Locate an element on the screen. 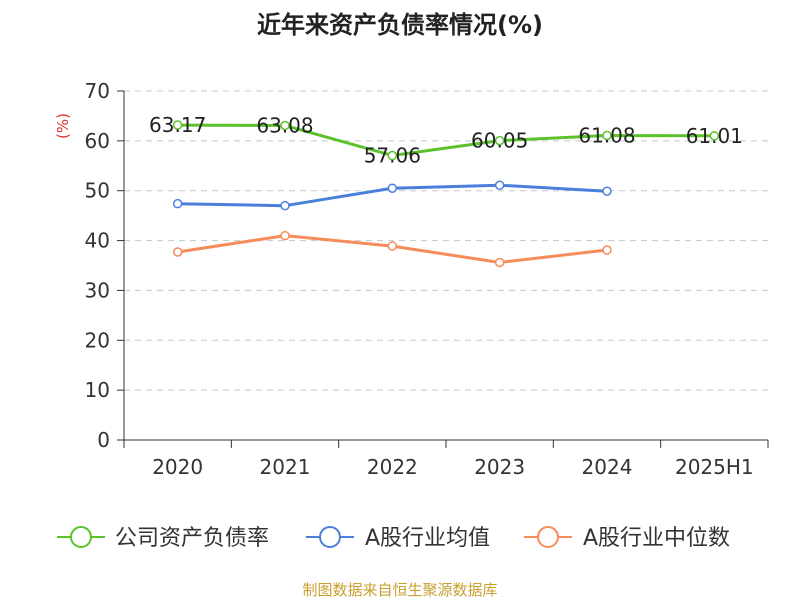 The image size is (800, 600). data-labels: 63.17 63.08 57.06 60.05 61.08 61.01 is located at coordinates (446, 140).